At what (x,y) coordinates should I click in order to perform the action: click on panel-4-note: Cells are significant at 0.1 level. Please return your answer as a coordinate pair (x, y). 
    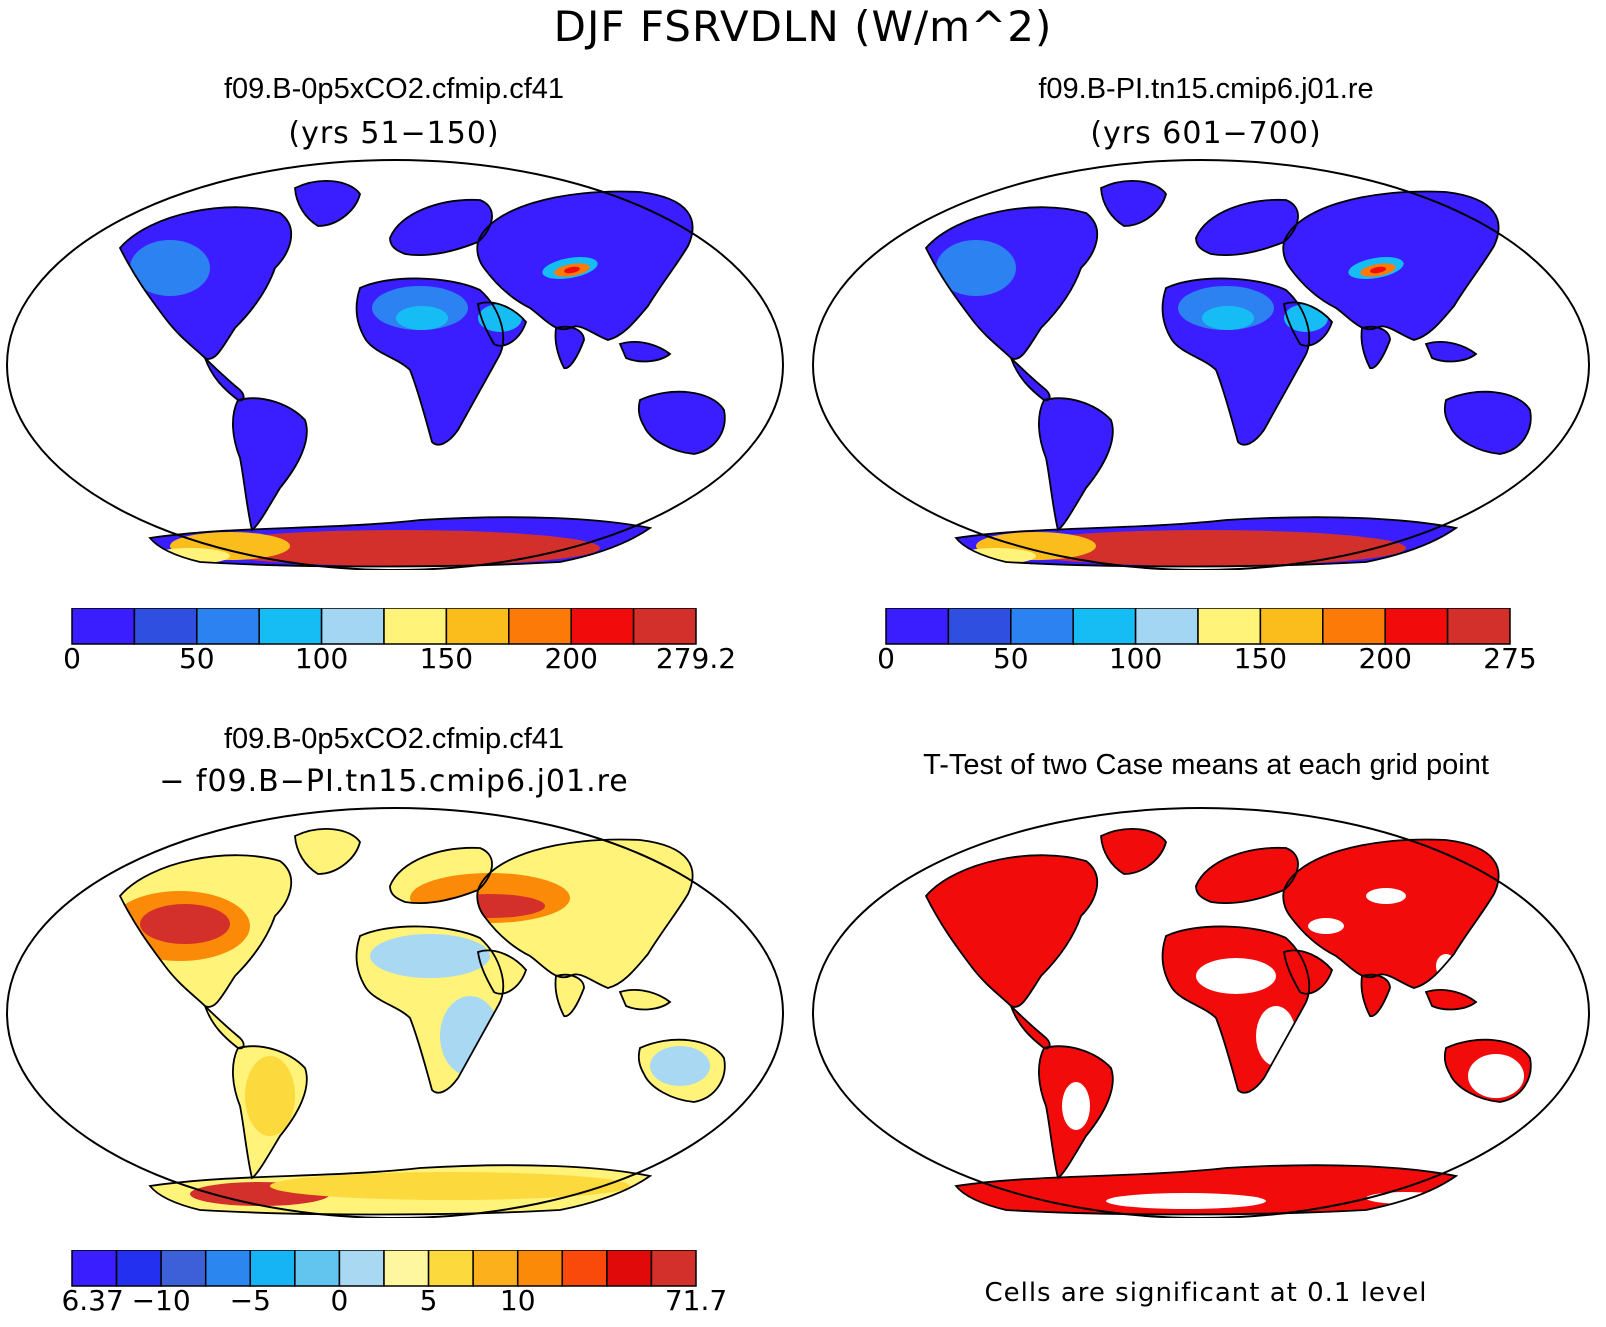
    Looking at the image, I should click on (1206, 1293).